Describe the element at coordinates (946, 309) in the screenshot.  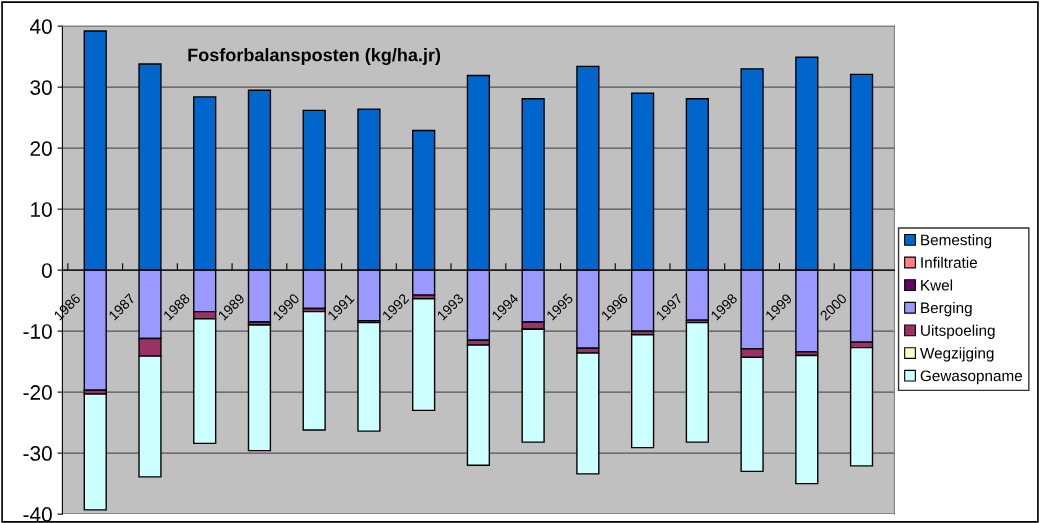
I see `legend-label: Berging` at that location.